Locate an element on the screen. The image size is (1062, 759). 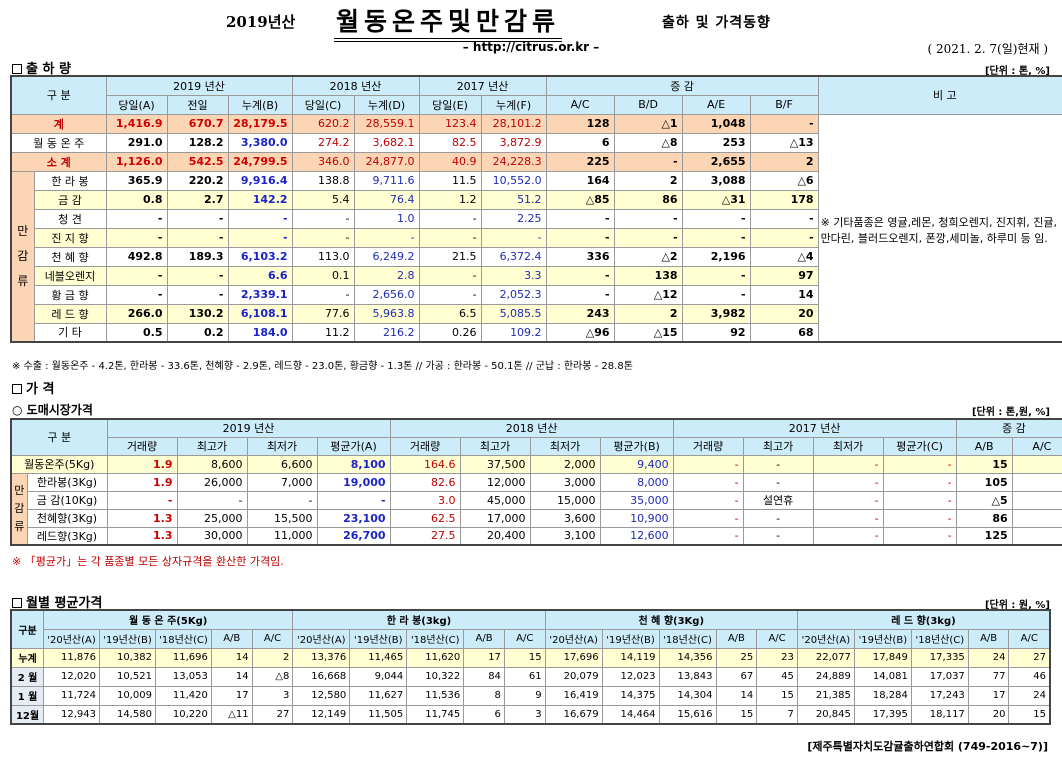
table-cell: 12,600 is located at coordinates (636, 536).